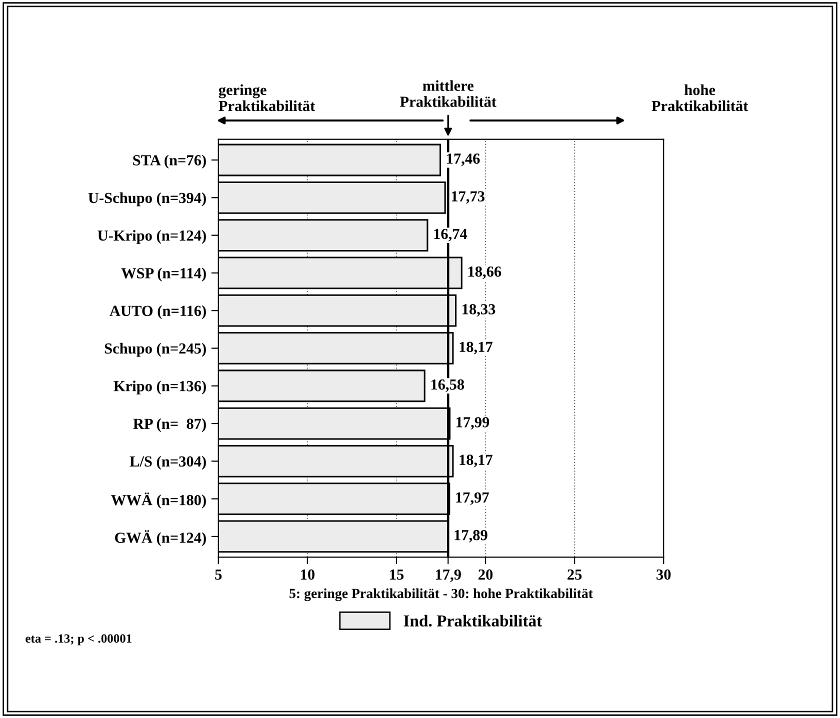 The image size is (840, 718). Describe the element at coordinates (169, 161) in the screenshot. I see `y-tick-label: STA (n=76)` at that location.